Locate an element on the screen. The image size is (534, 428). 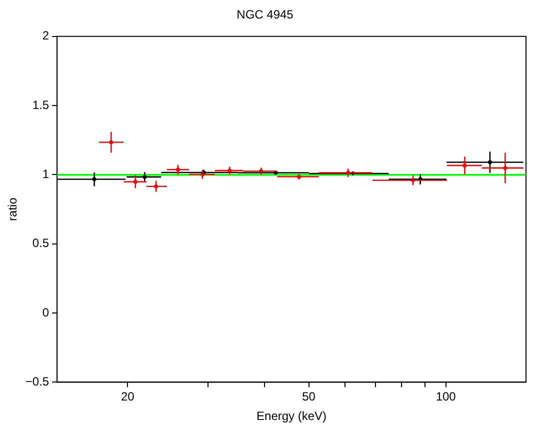
y-tick-label: 1.5 is located at coordinates (41, 105).